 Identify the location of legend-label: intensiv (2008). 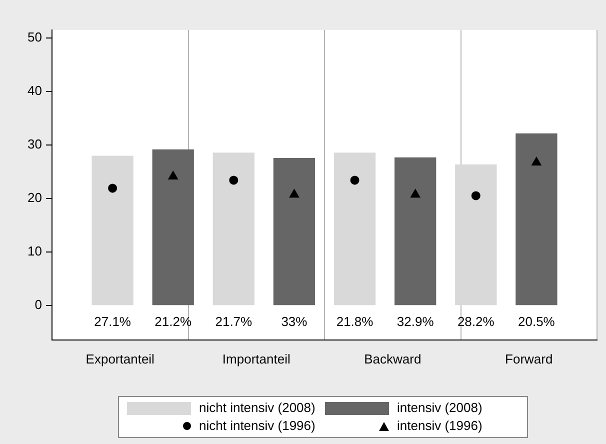
(439, 408).